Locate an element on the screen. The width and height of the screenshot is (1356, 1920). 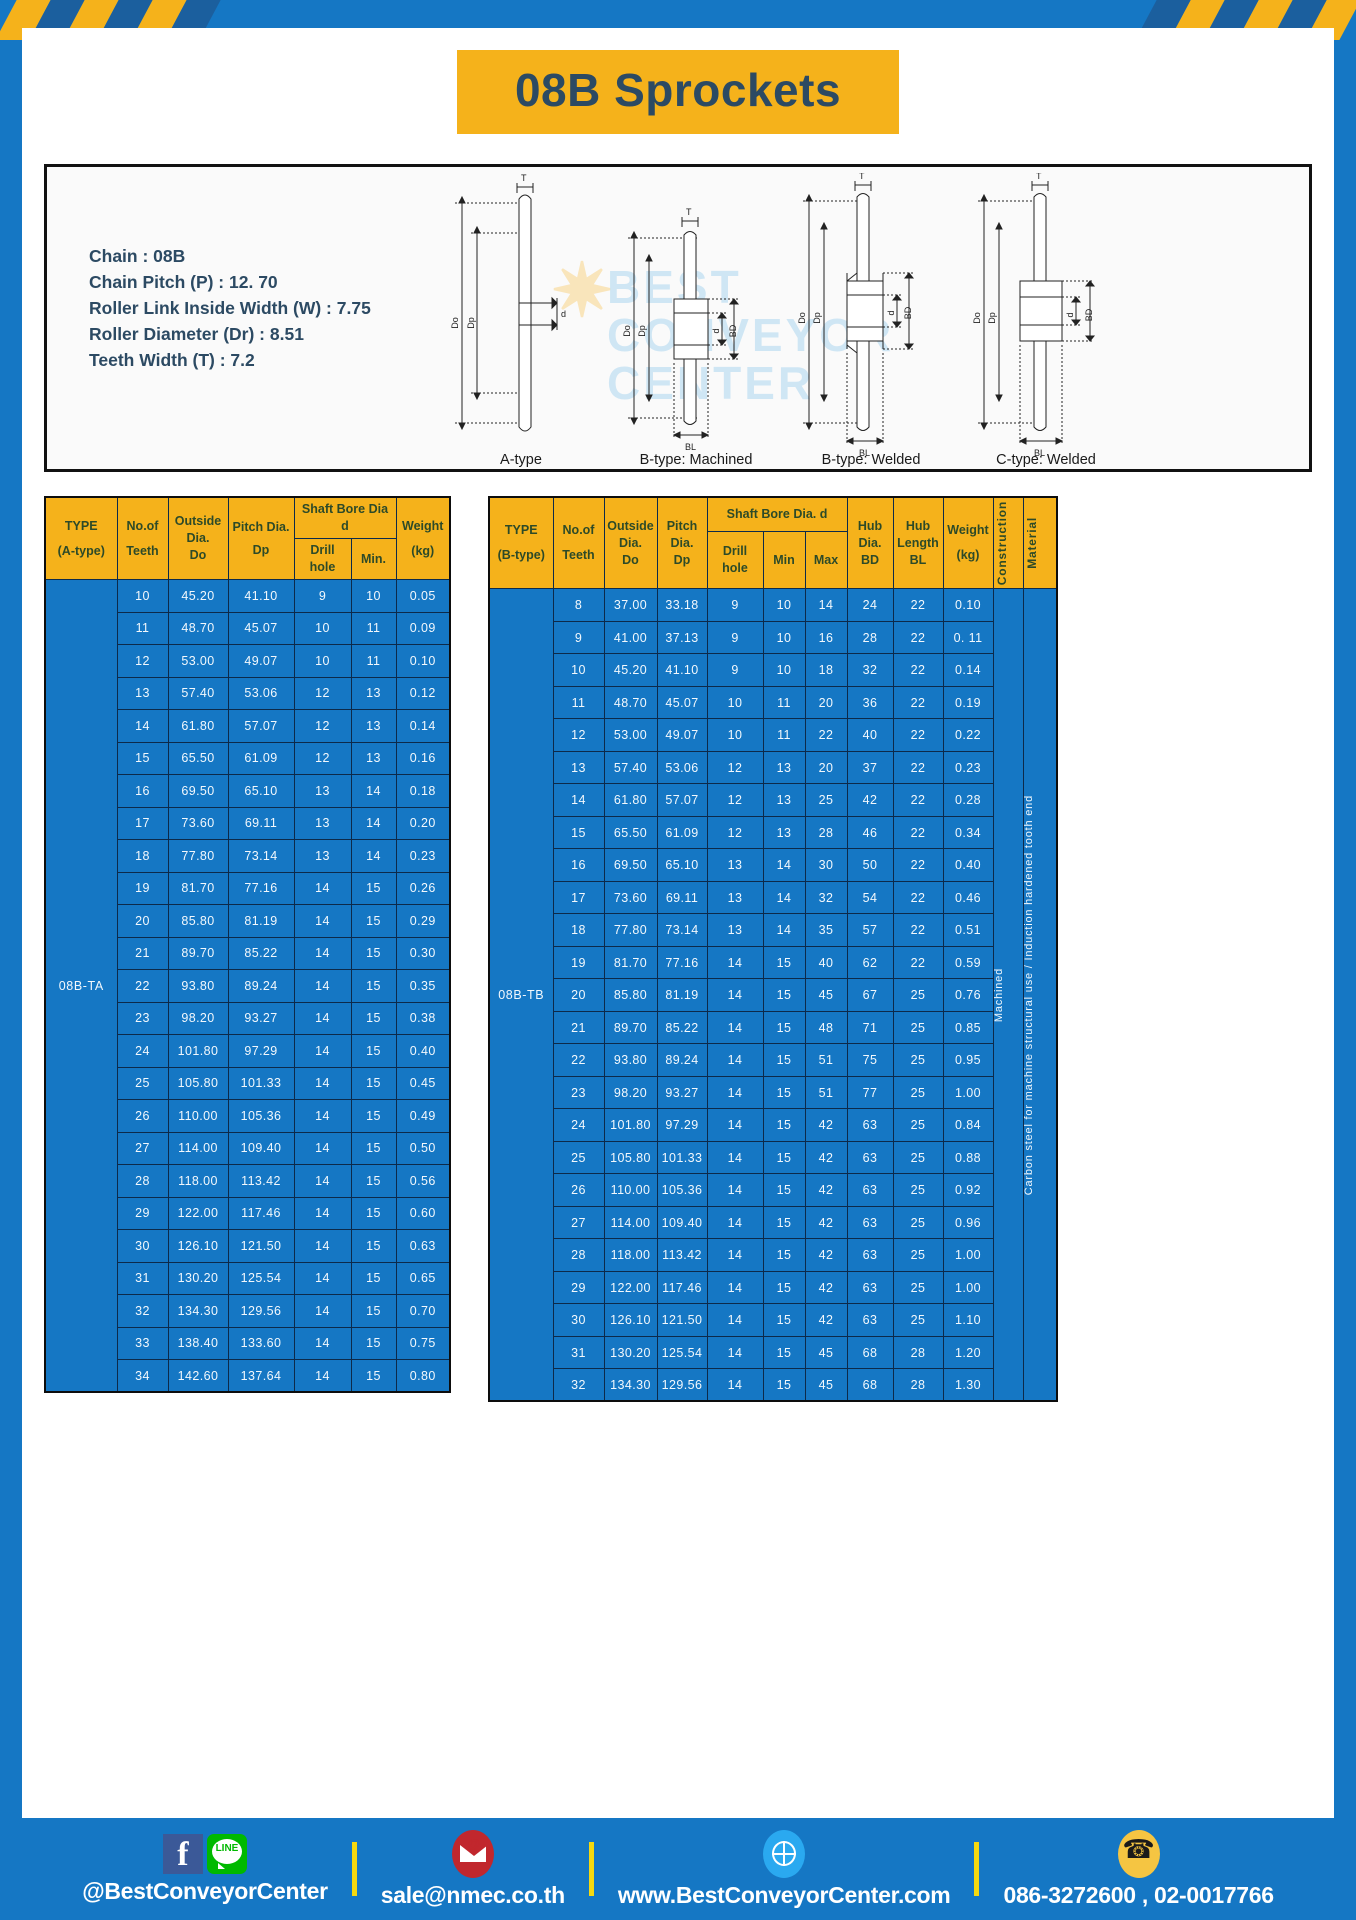
th-b-od-sub2: Do is located at coordinates (630, 559).